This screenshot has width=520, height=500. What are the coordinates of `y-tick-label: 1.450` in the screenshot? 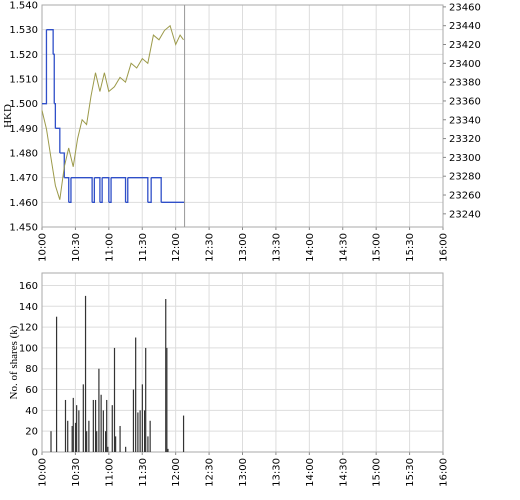 It's located at (23, 228).